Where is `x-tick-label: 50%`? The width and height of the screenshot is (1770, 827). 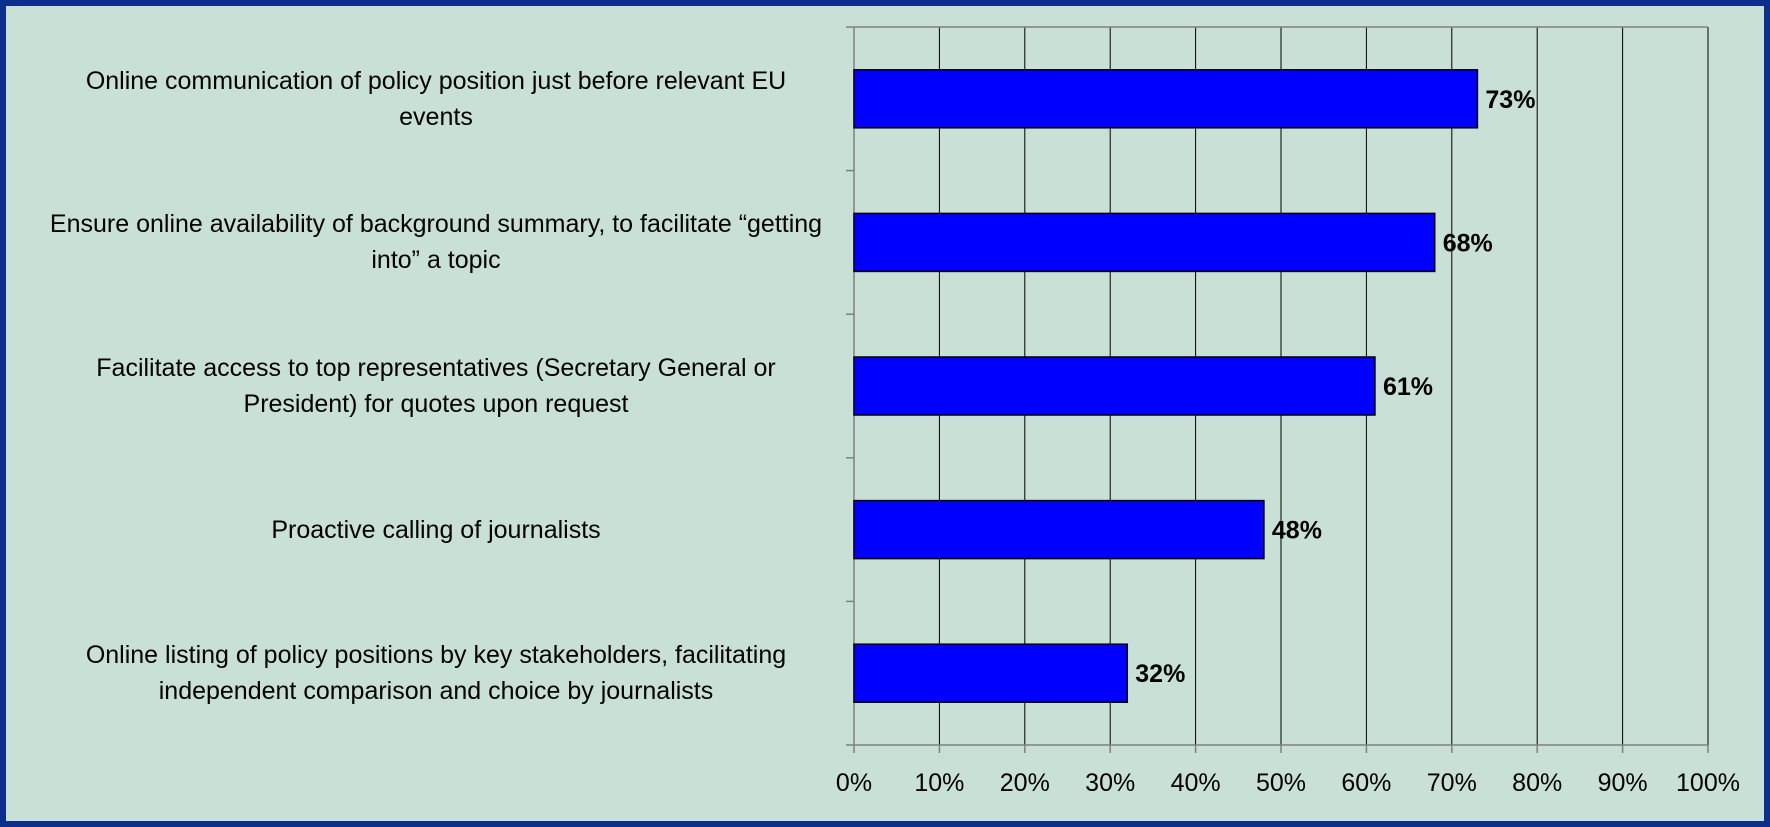
x-tick-label: 50% is located at coordinates (1281, 783).